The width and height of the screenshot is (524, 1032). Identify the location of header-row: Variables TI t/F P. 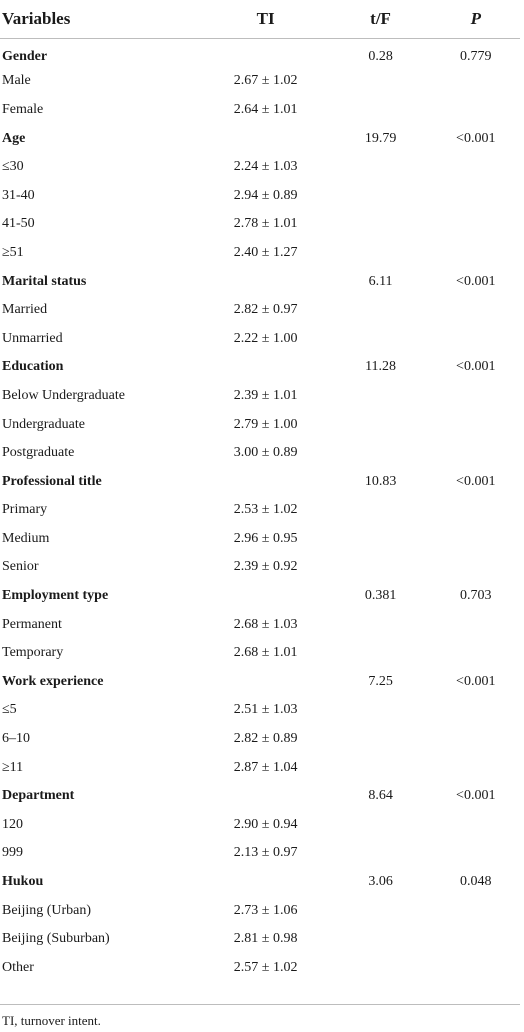
(260, 19).